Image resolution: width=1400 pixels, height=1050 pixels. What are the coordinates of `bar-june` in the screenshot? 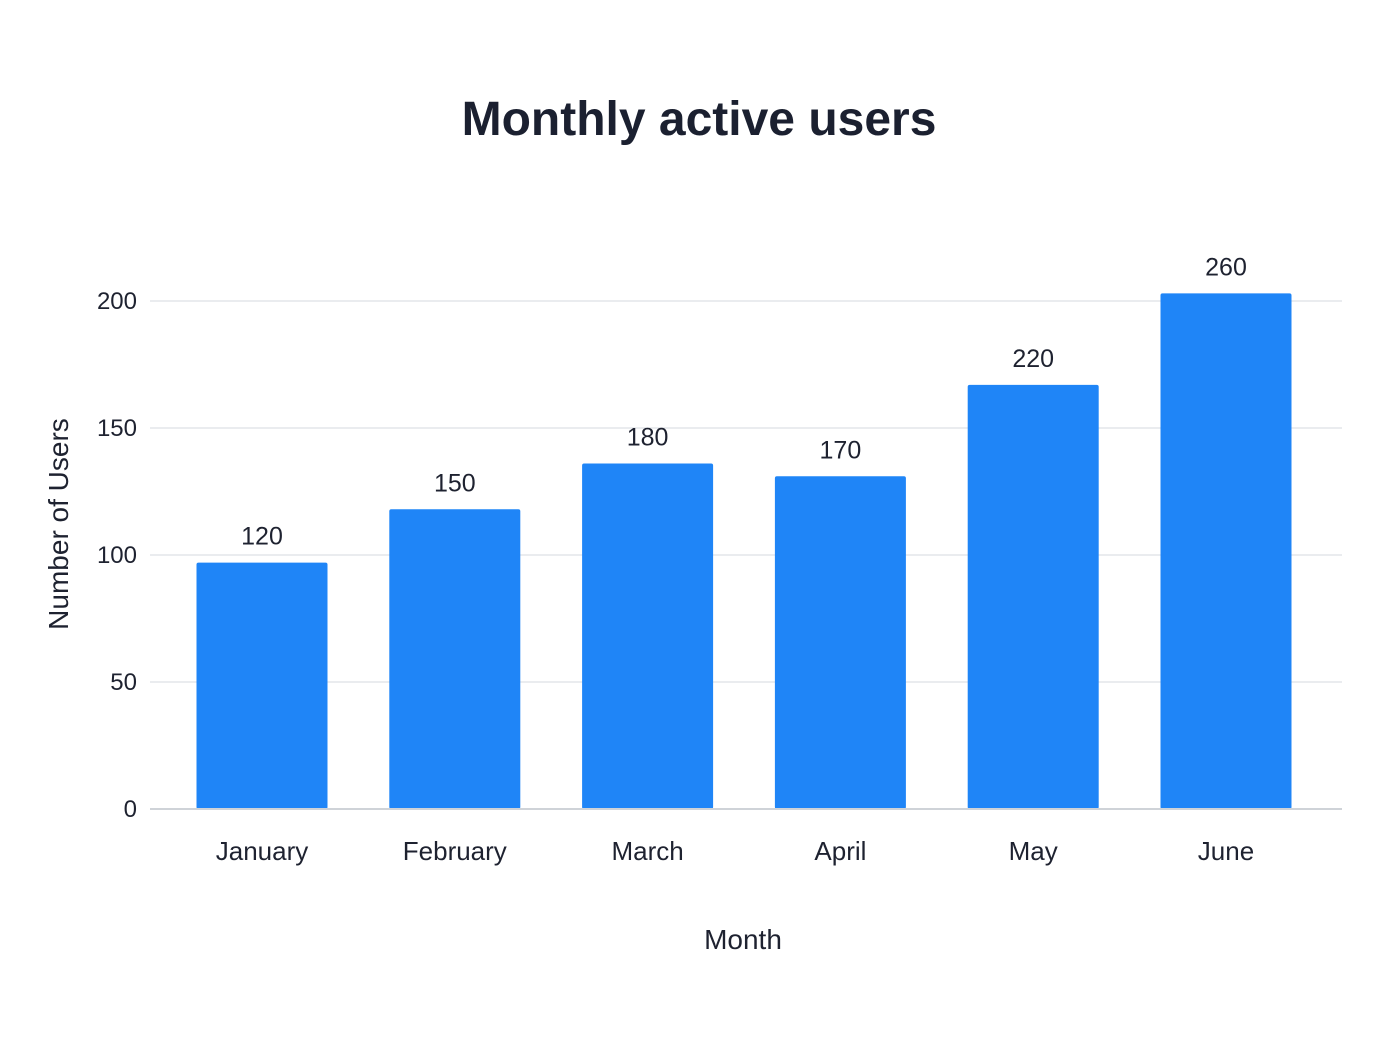 It's located at (1226, 551).